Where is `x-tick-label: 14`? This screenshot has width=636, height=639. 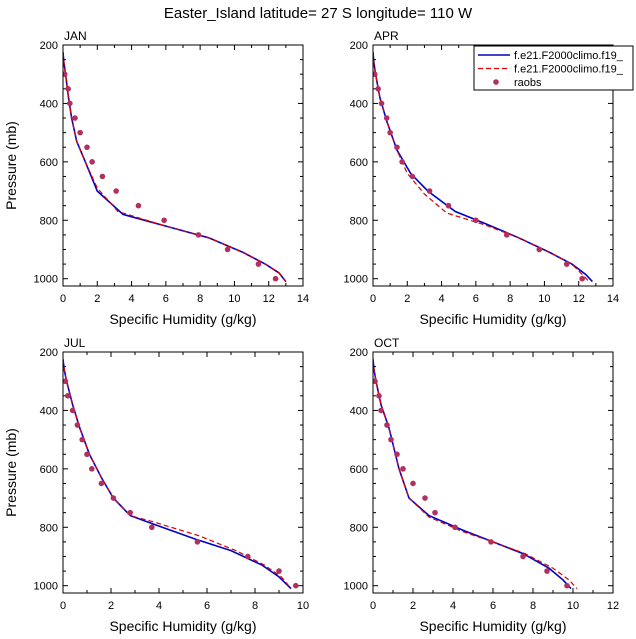
x-tick-label: 14 is located at coordinates (303, 299).